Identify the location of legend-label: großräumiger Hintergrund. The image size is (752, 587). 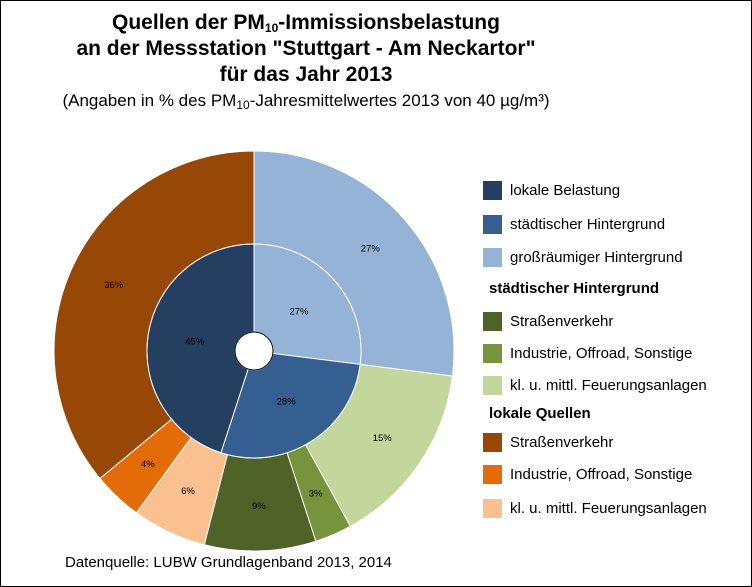
(596, 257).